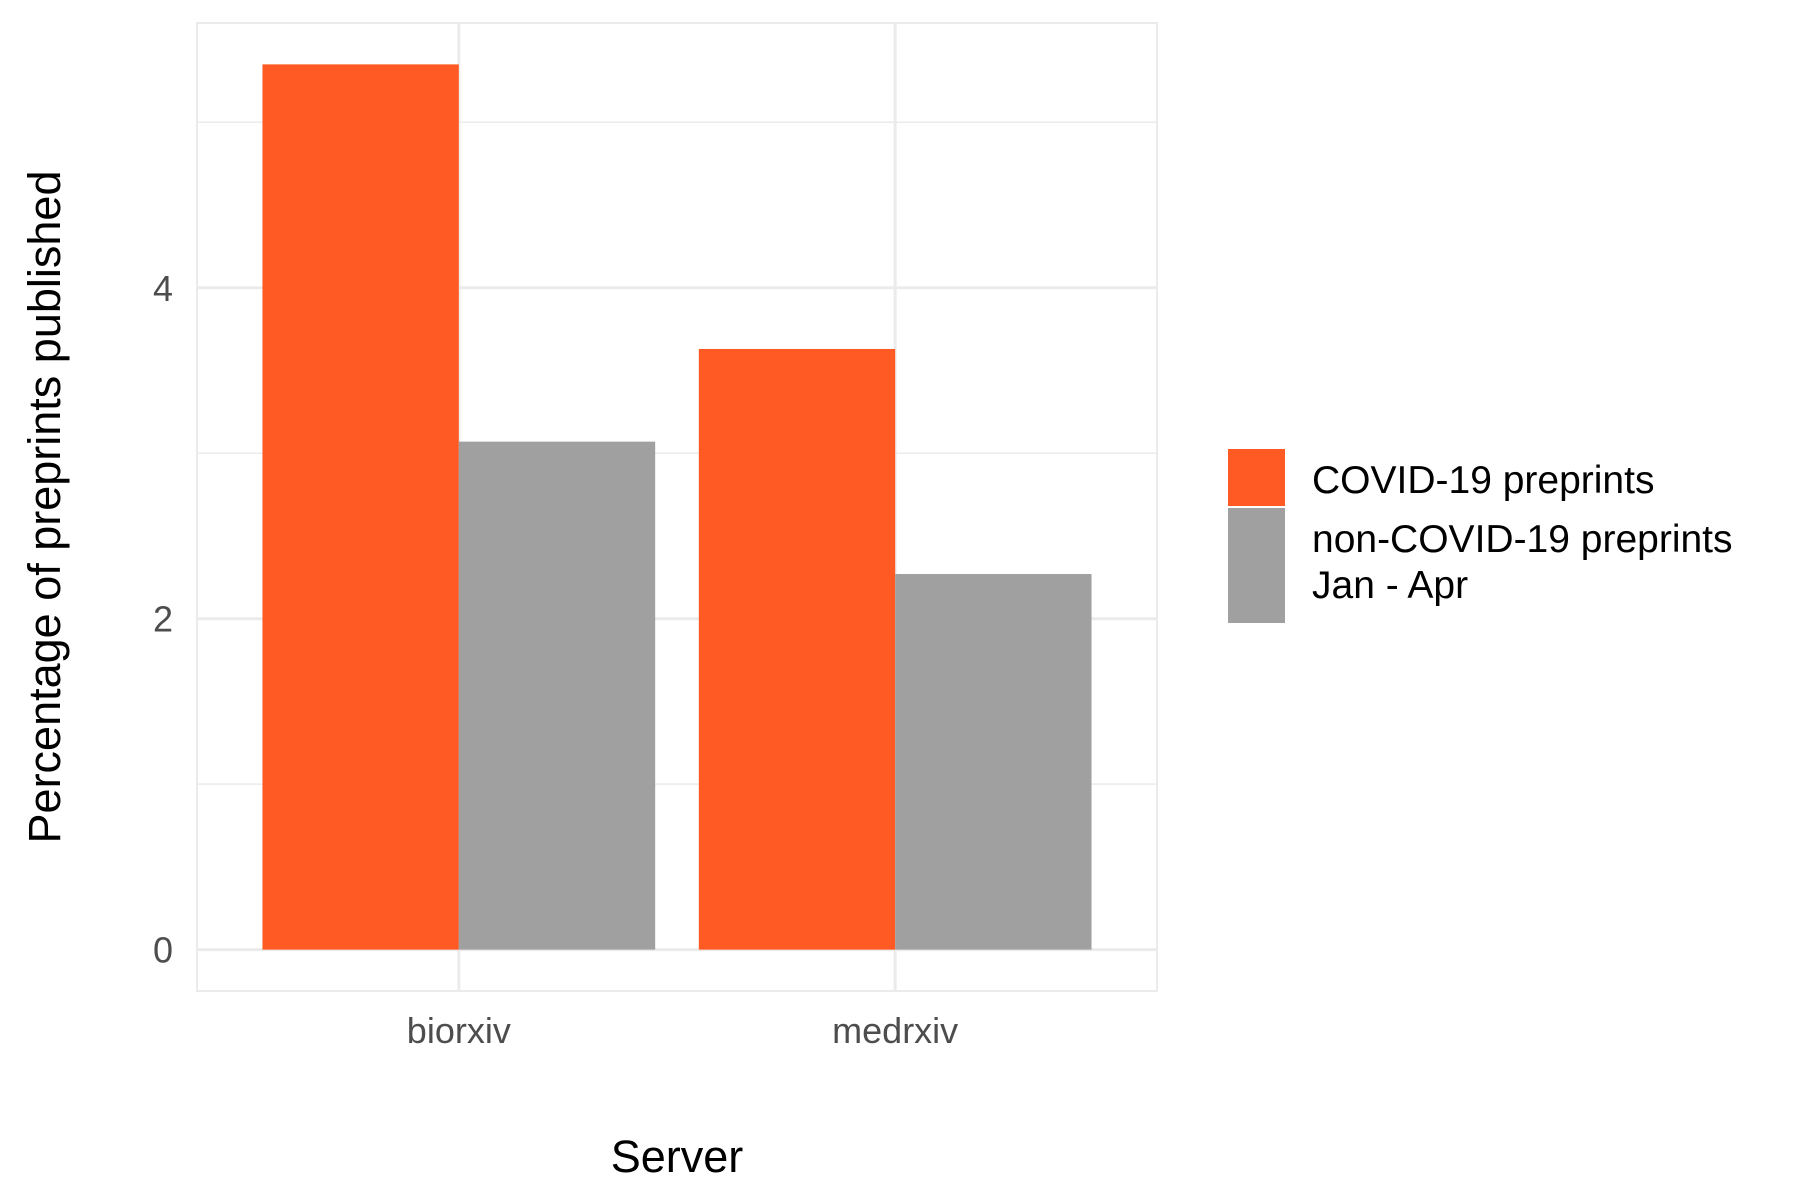 The image size is (1800, 1200). What do you see at coordinates (682, 1030) in the screenshot?
I see `x-axis-ticks: biorxiv medrxiv` at bounding box center [682, 1030].